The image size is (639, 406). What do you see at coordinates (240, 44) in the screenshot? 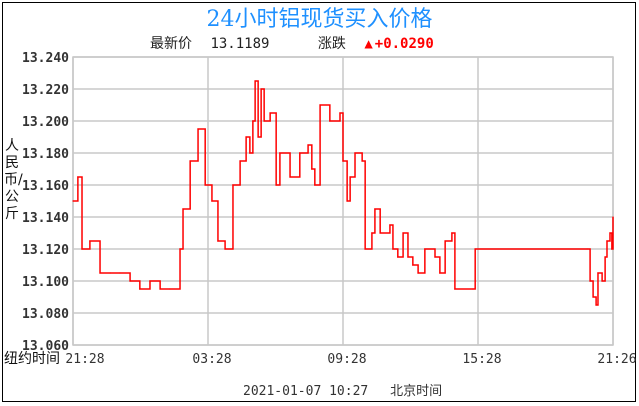
I see `latest-value: 13.1189` at bounding box center [240, 44].